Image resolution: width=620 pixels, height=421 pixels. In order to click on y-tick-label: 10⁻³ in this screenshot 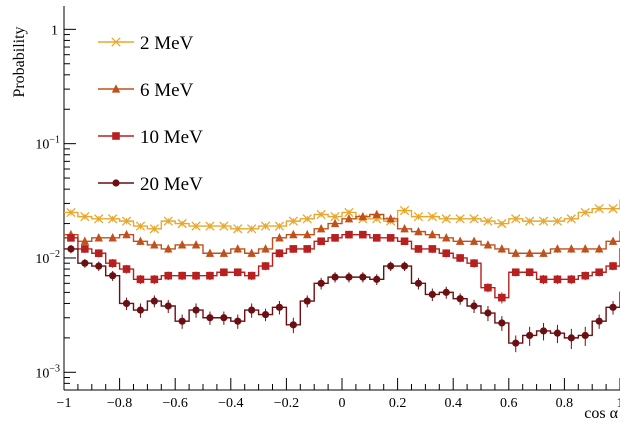, I will do `click(47, 372)`.